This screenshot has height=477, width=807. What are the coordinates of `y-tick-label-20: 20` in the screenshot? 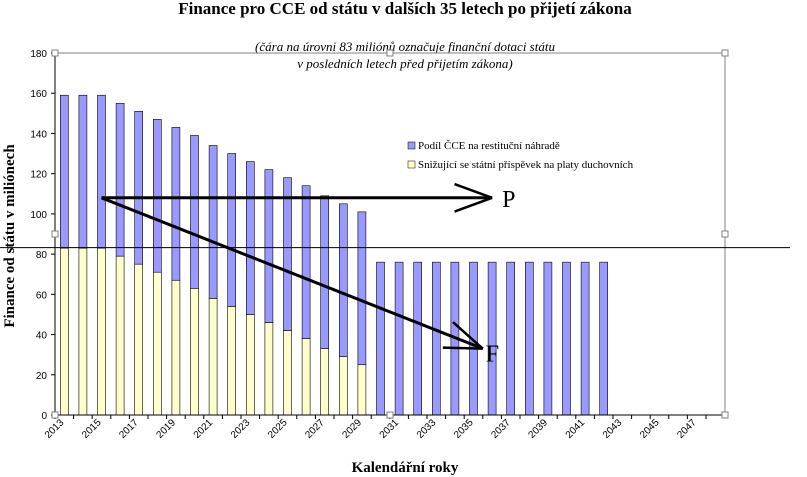 It's located at (42, 376).